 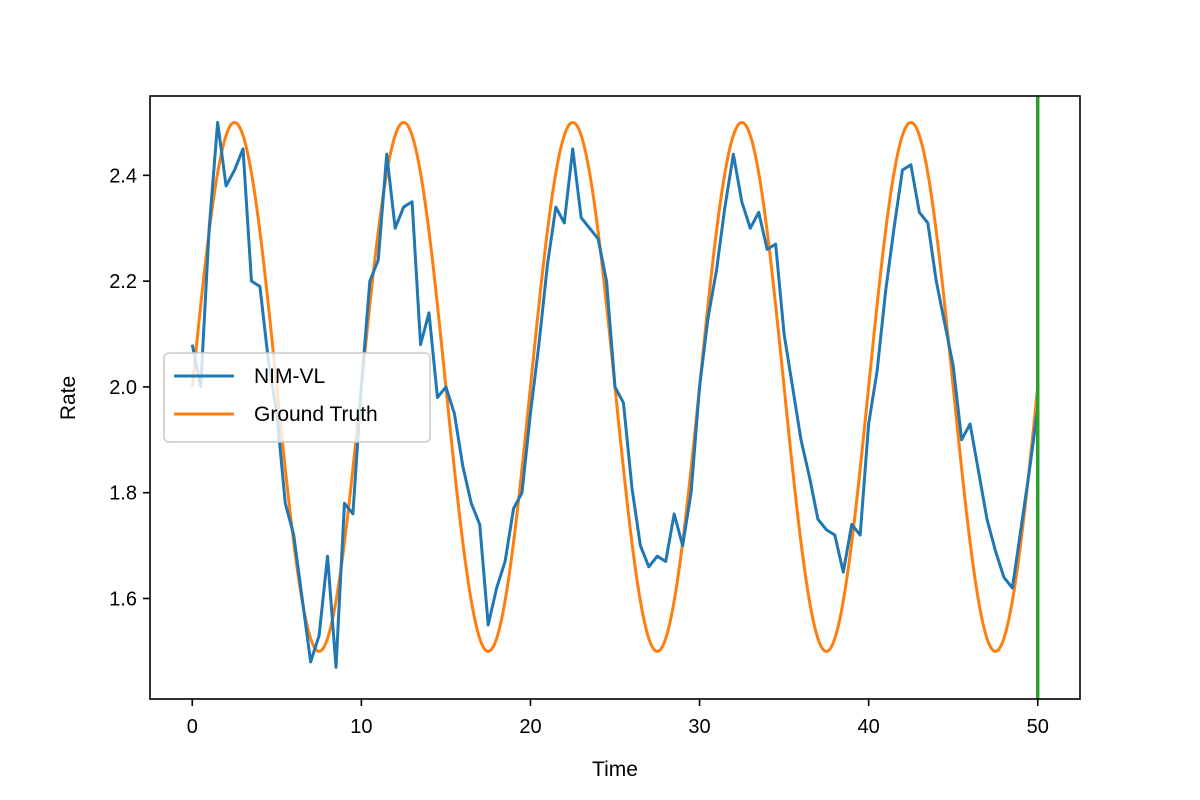 I want to click on y-tick-label: 1.8, so click(x=123, y=494).